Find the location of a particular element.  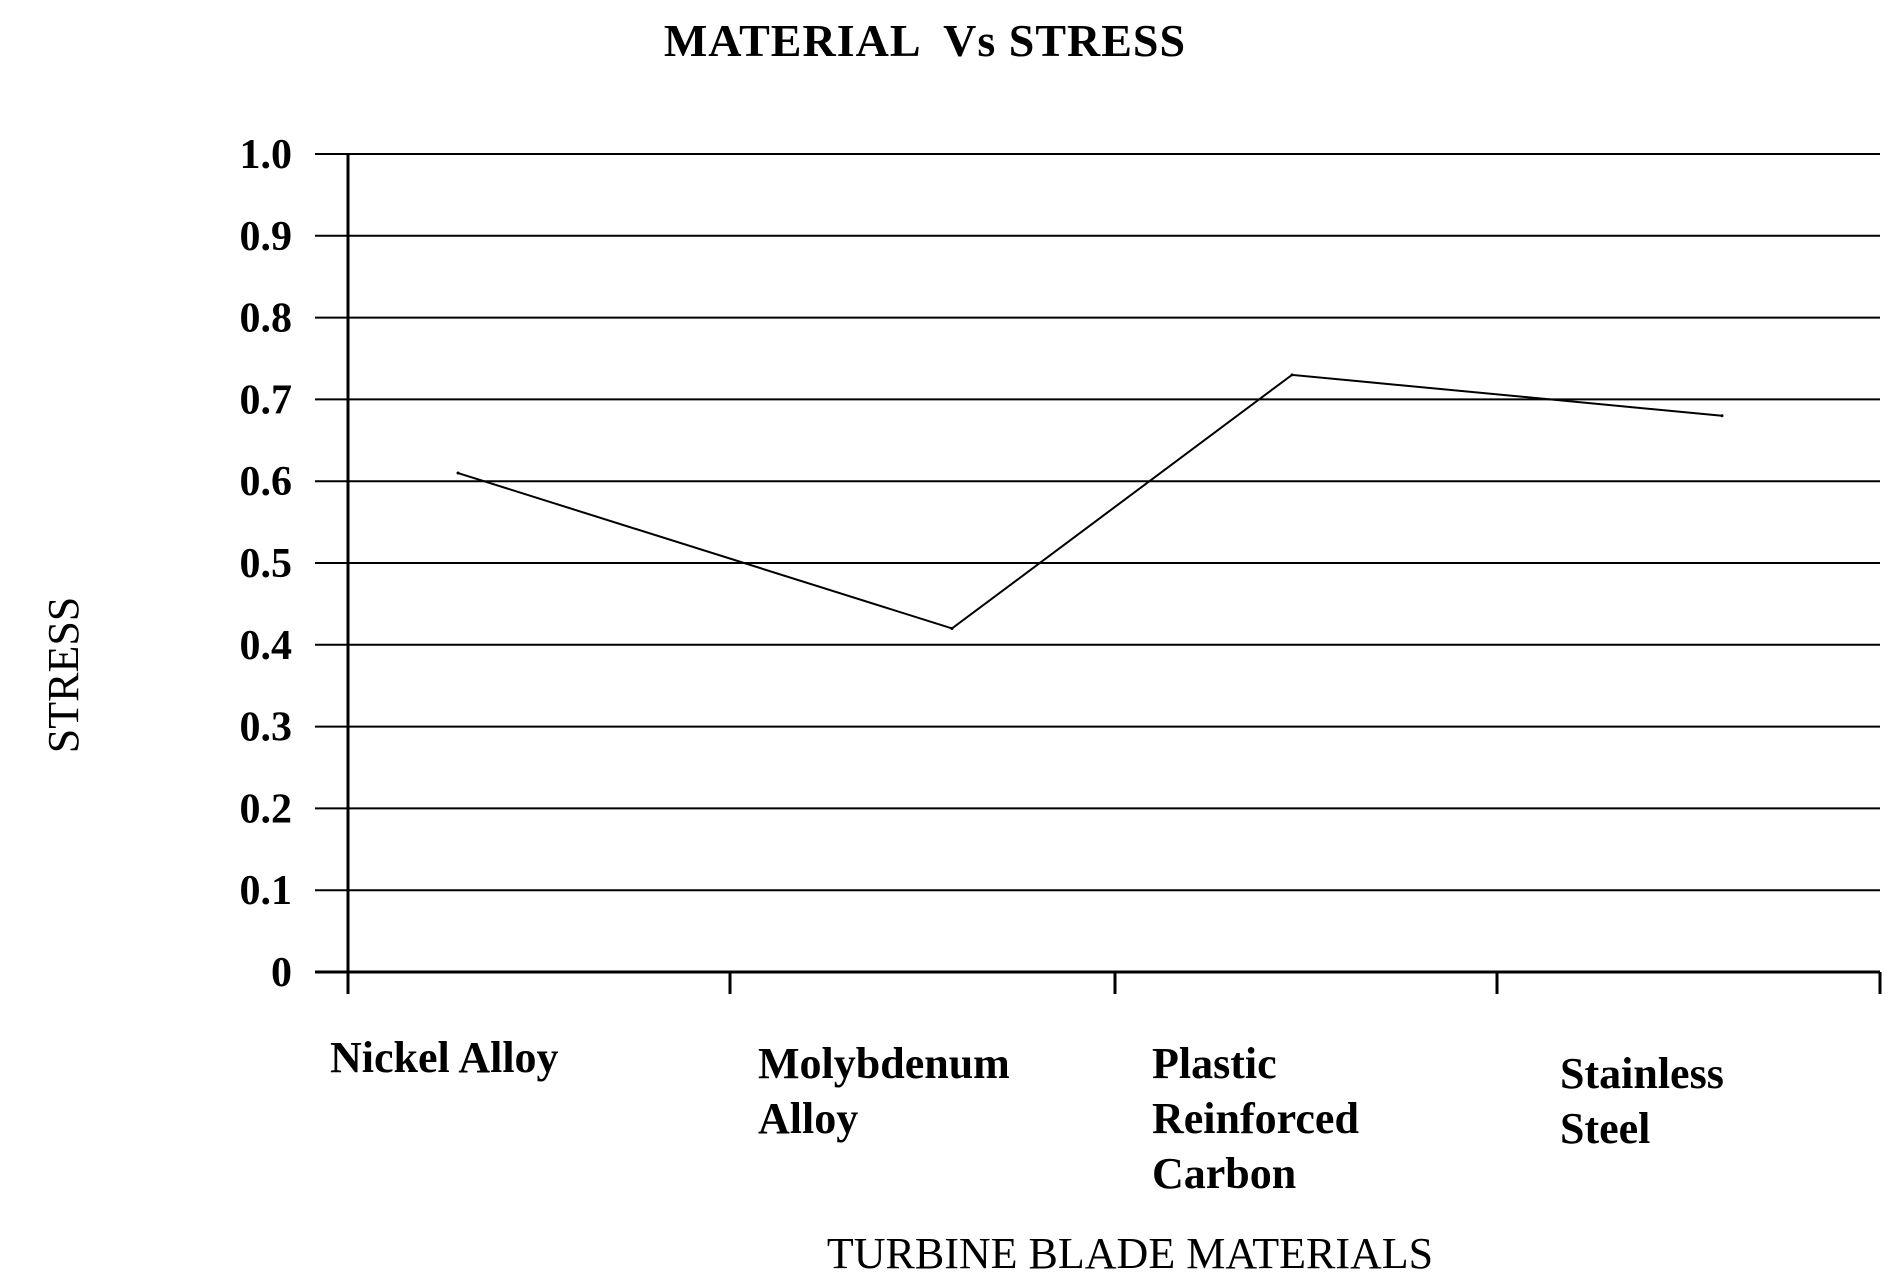

x-tick-label-line: Plastic is located at coordinates (1214, 1063).